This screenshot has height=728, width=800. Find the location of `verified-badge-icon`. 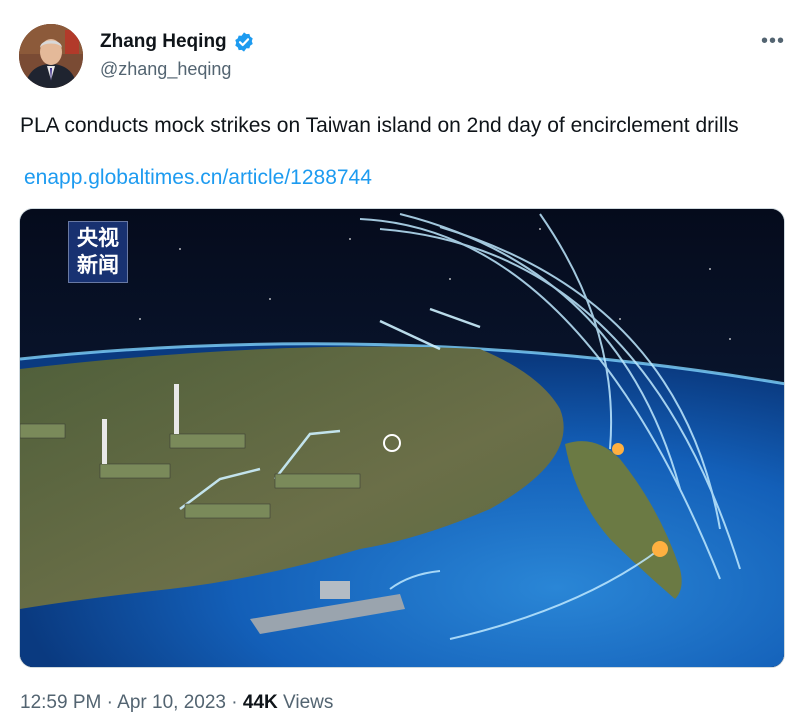

verified-badge-icon is located at coordinates (243, 42).